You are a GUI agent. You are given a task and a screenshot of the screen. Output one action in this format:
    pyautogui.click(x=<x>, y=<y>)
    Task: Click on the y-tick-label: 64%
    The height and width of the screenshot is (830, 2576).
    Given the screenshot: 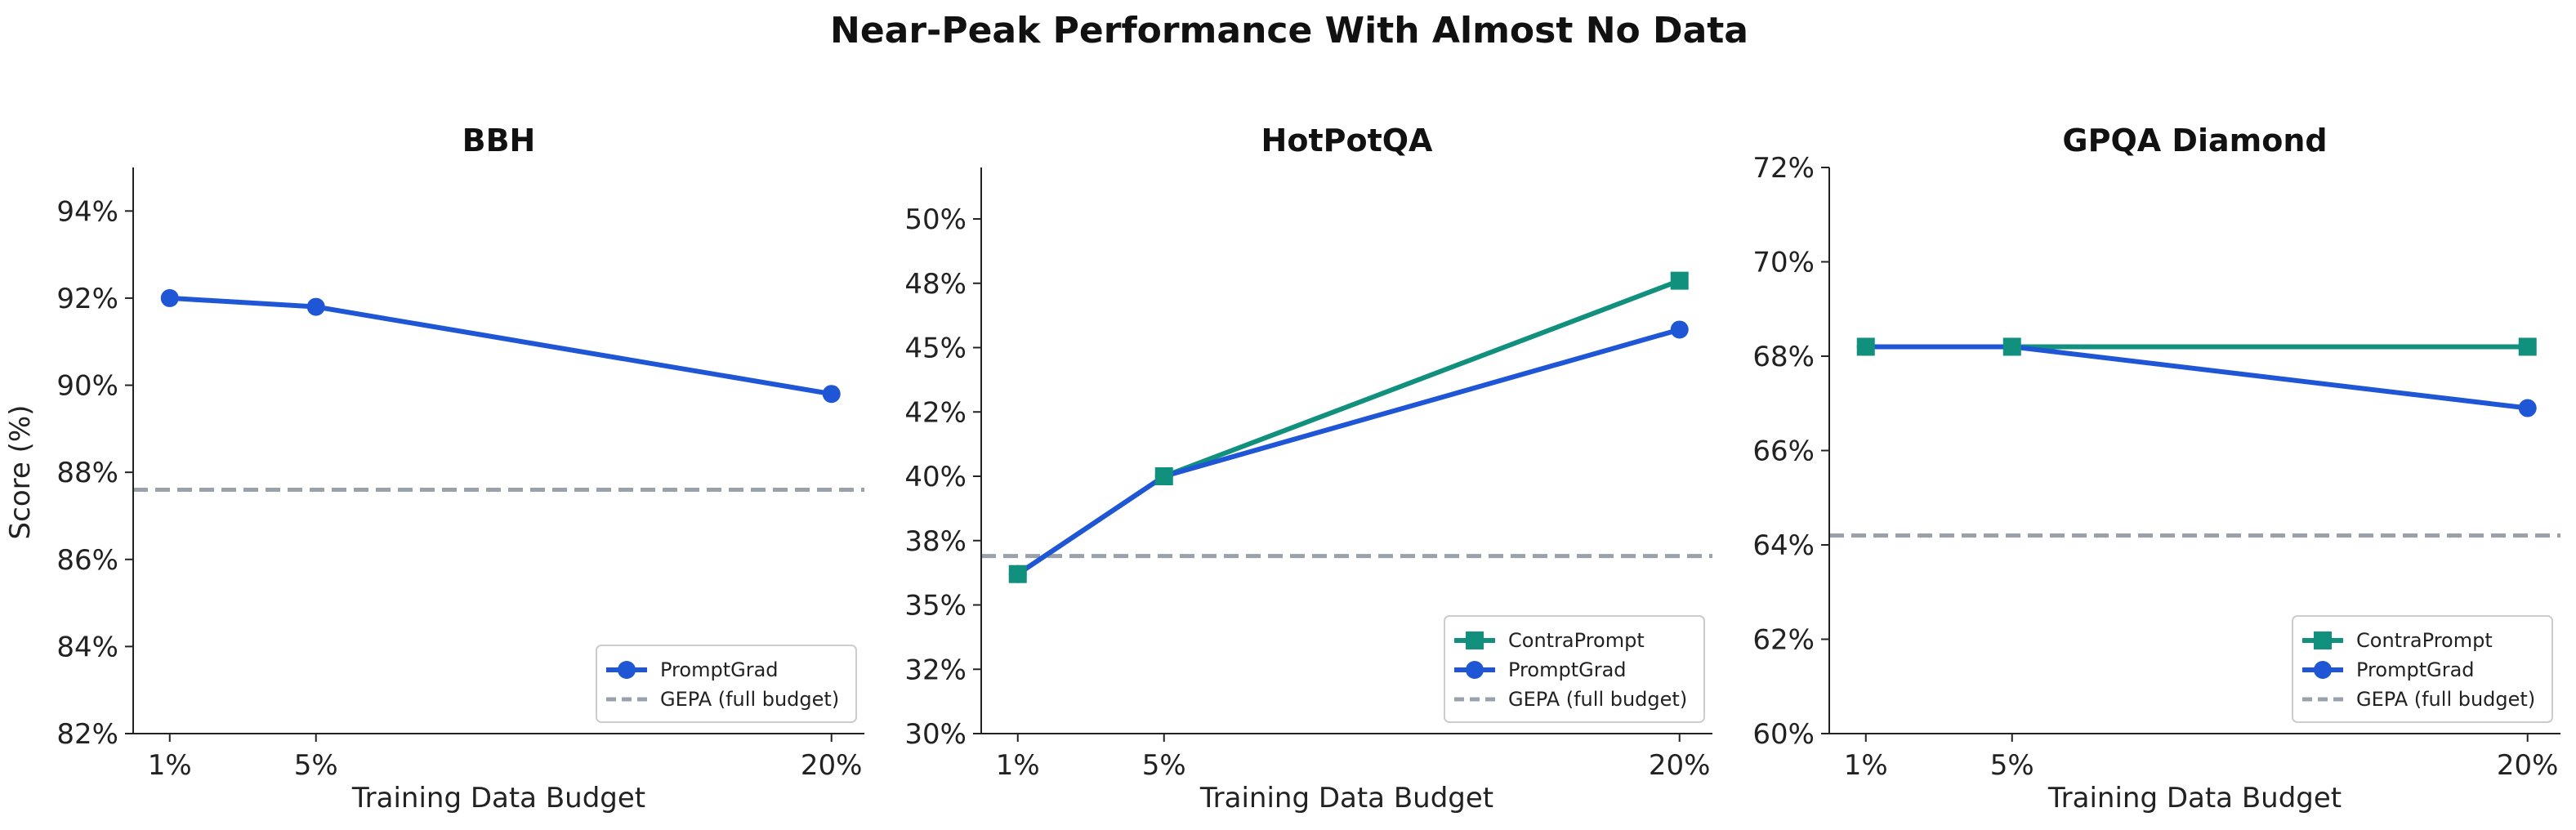 What is the action you would take?
    pyautogui.click(x=1784, y=545)
    